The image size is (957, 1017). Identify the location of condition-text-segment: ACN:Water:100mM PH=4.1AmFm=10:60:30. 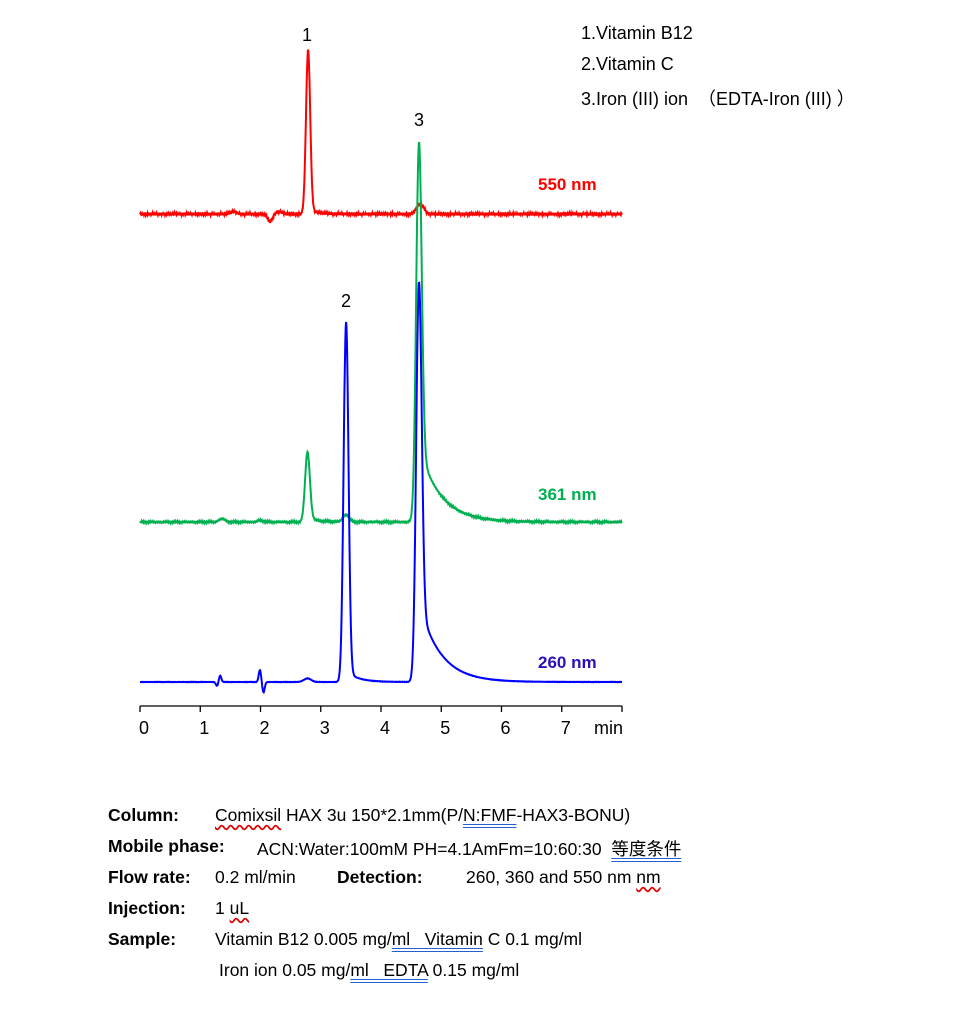
(434, 849).